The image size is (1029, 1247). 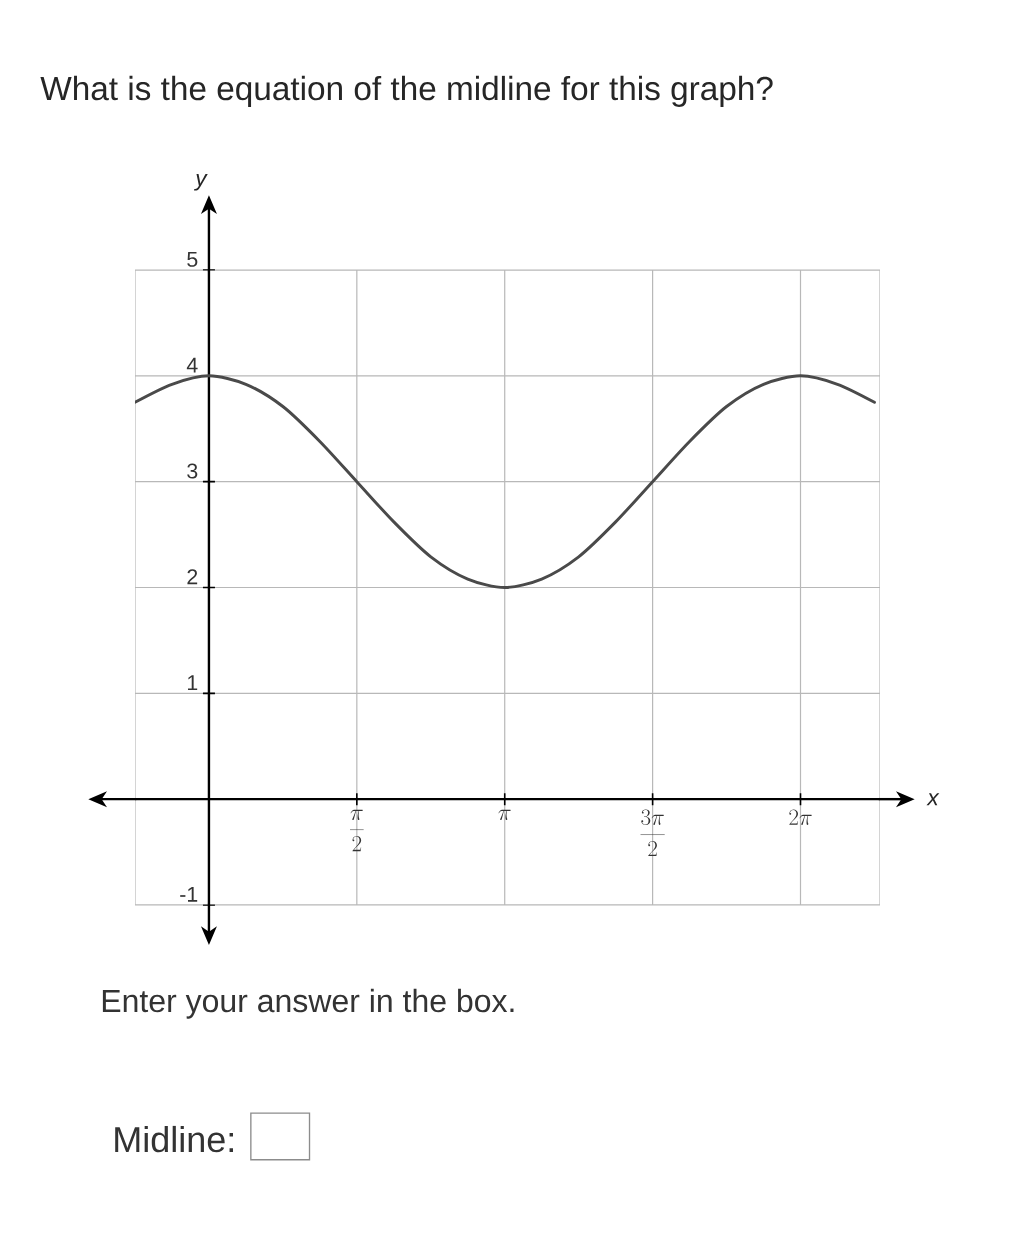 I want to click on y-tick-label: 3, so click(x=192, y=471).